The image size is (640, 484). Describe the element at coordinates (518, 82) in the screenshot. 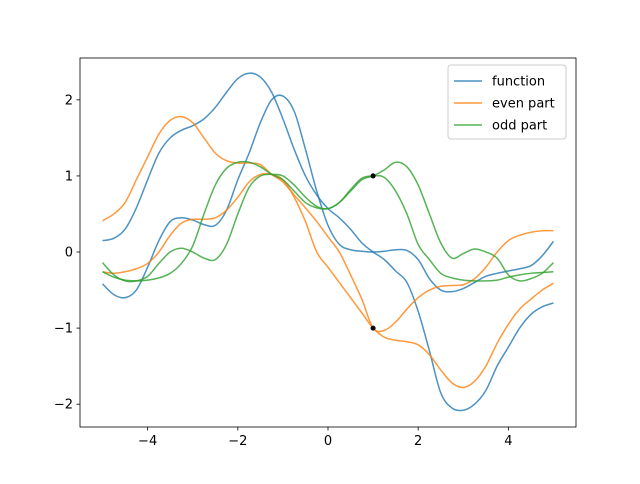

I see `legend-label: function` at that location.